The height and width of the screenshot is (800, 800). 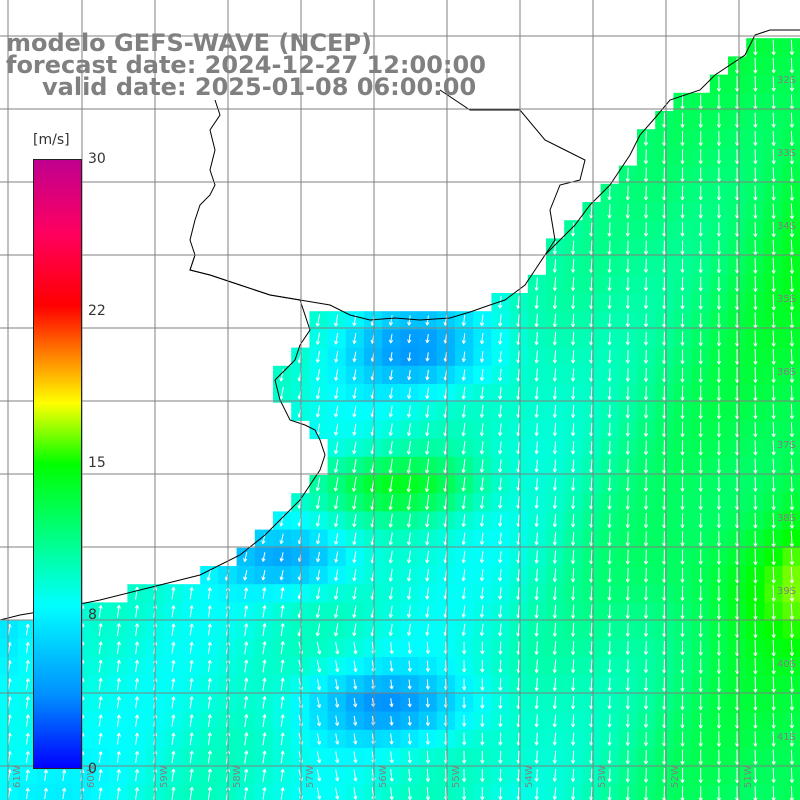 What do you see at coordinates (786, 445) in the screenshot?
I see `latitude-label: 37S` at bounding box center [786, 445].